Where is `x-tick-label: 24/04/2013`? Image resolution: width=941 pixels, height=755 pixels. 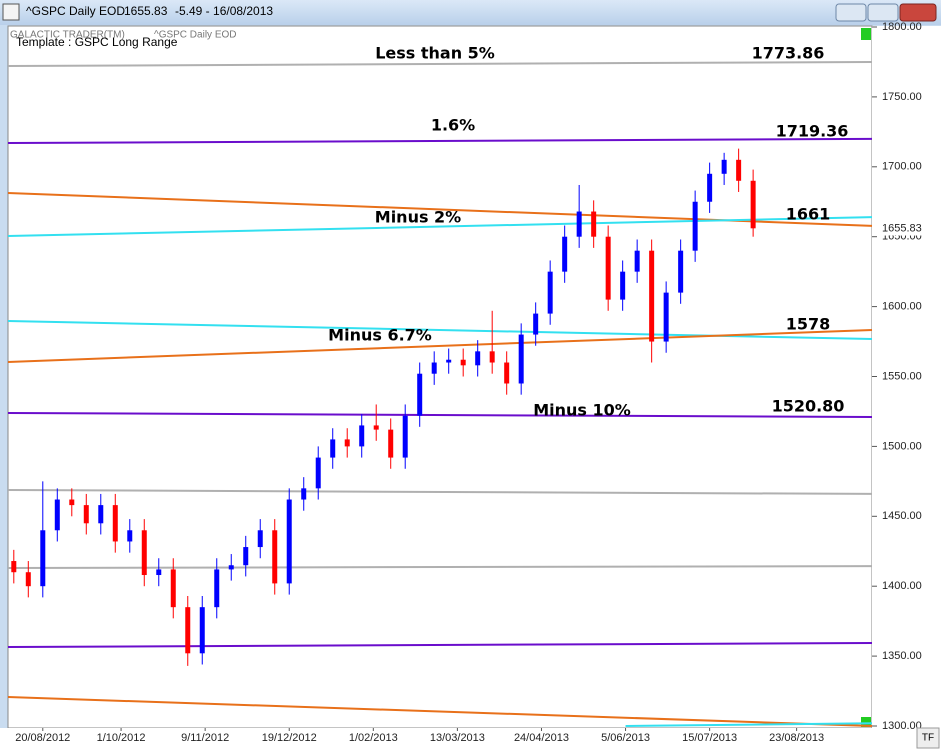 x-tick-label: 24/04/2013 is located at coordinates (541, 738).